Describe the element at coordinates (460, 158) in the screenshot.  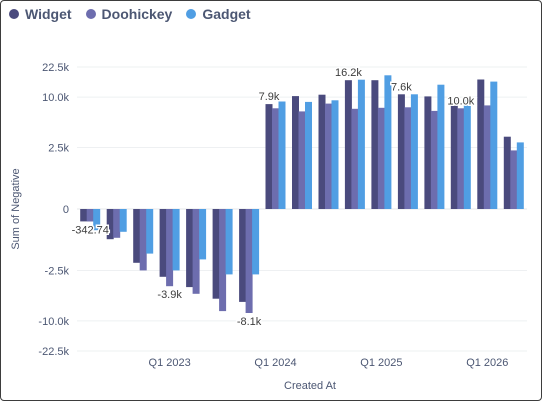
I see `bar-doohickey-q4-2025` at that location.